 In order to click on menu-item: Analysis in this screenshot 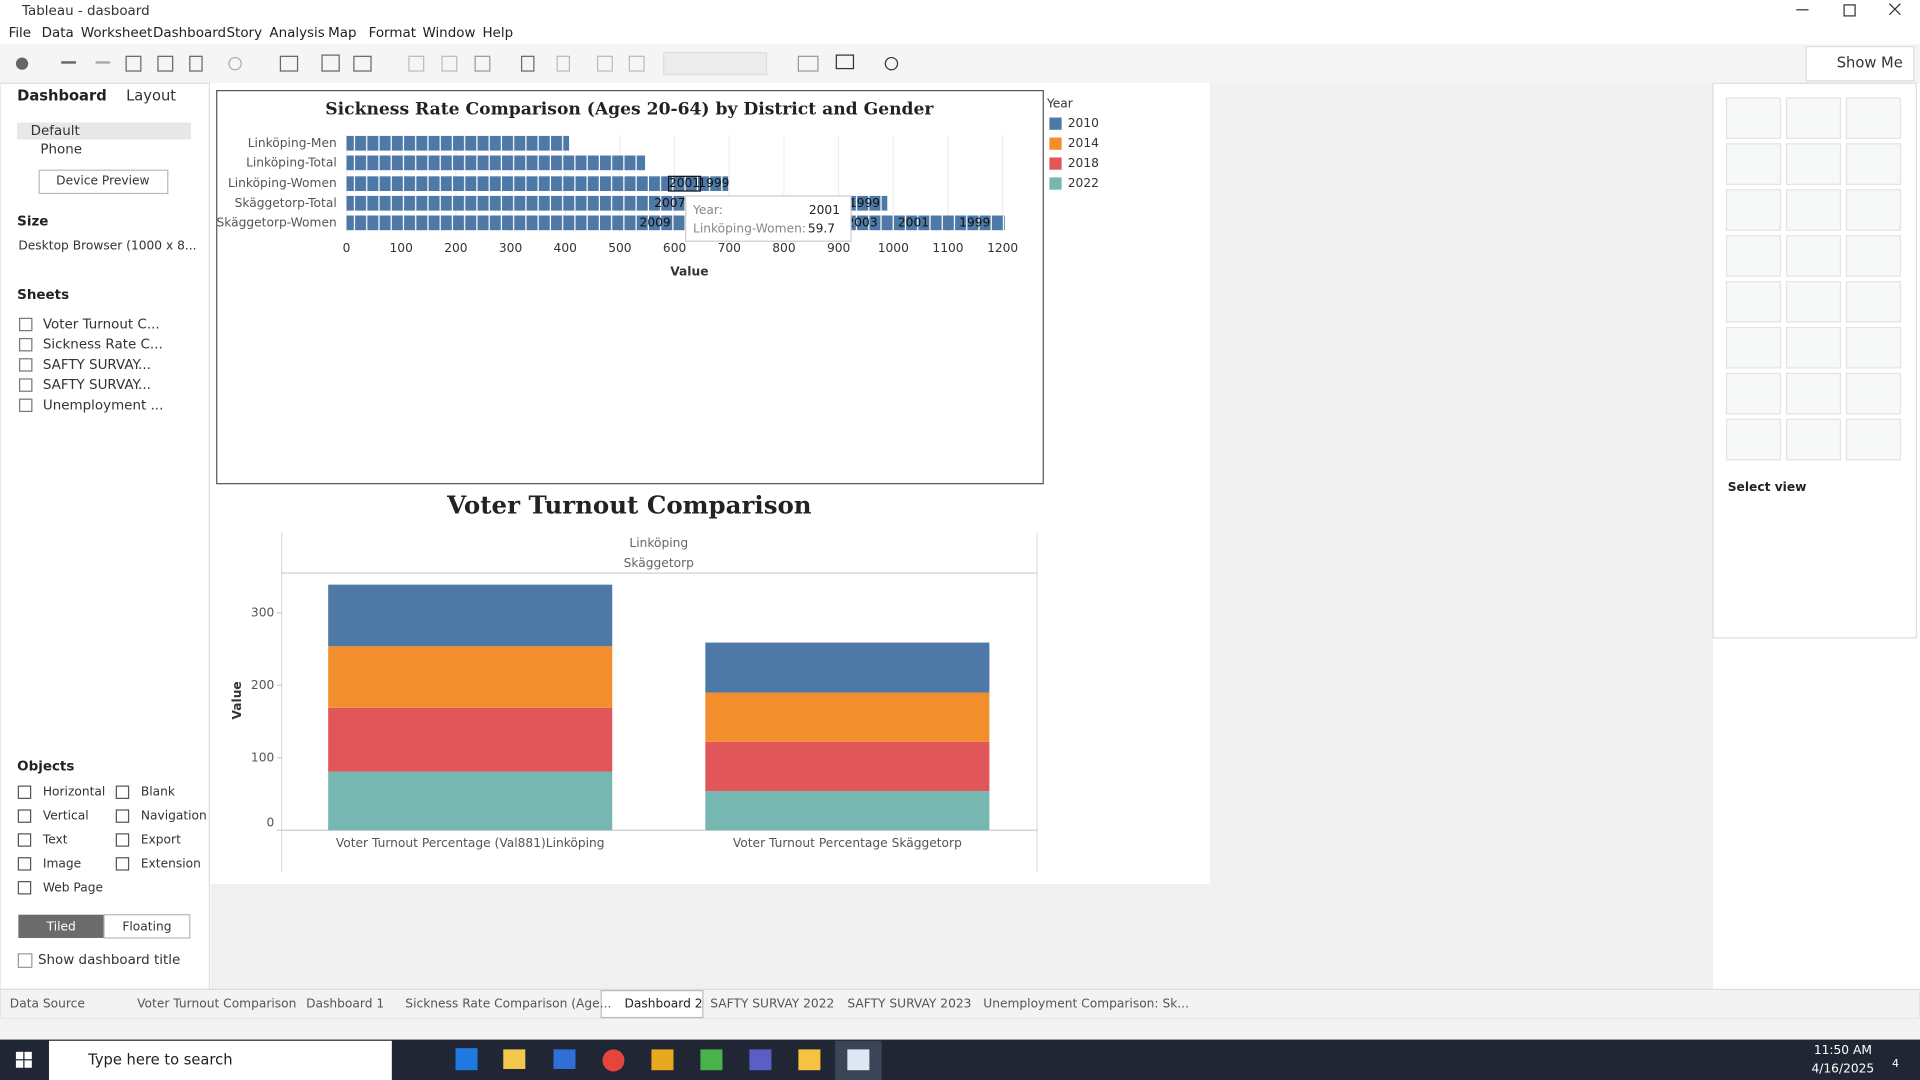, I will do `click(296, 33)`.